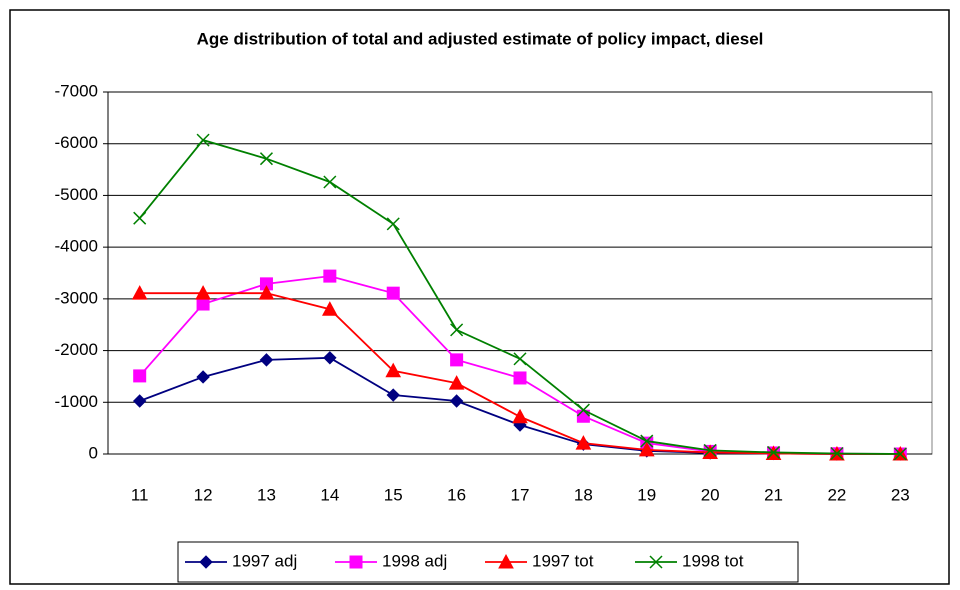  What do you see at coordinates (76, 349) in the screenshot?
I see `y-tick-label: -2000` at bounding box center [76, 349].